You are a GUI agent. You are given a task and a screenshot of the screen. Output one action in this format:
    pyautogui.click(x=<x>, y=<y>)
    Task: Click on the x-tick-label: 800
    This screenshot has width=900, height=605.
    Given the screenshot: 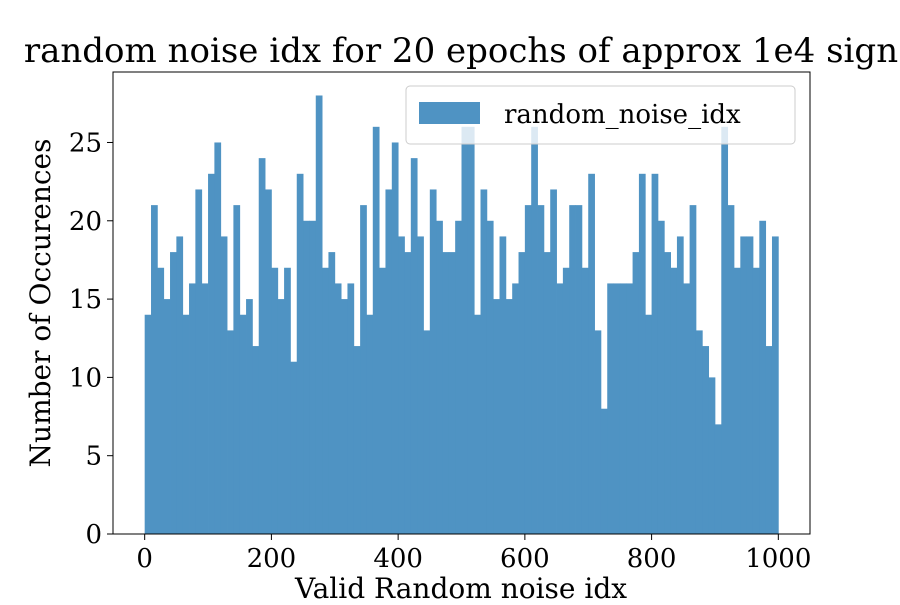 What is the action you would take?
    pyautogui.click(x=652, y=559)
    